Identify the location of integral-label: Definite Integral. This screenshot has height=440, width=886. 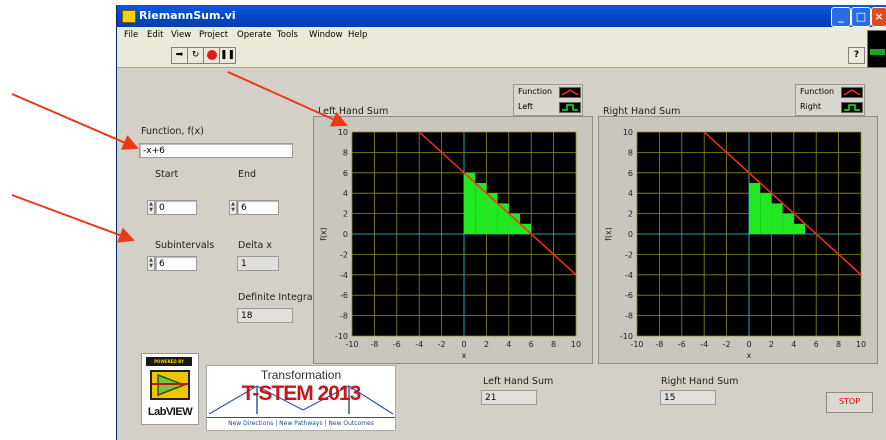
(277, 297).